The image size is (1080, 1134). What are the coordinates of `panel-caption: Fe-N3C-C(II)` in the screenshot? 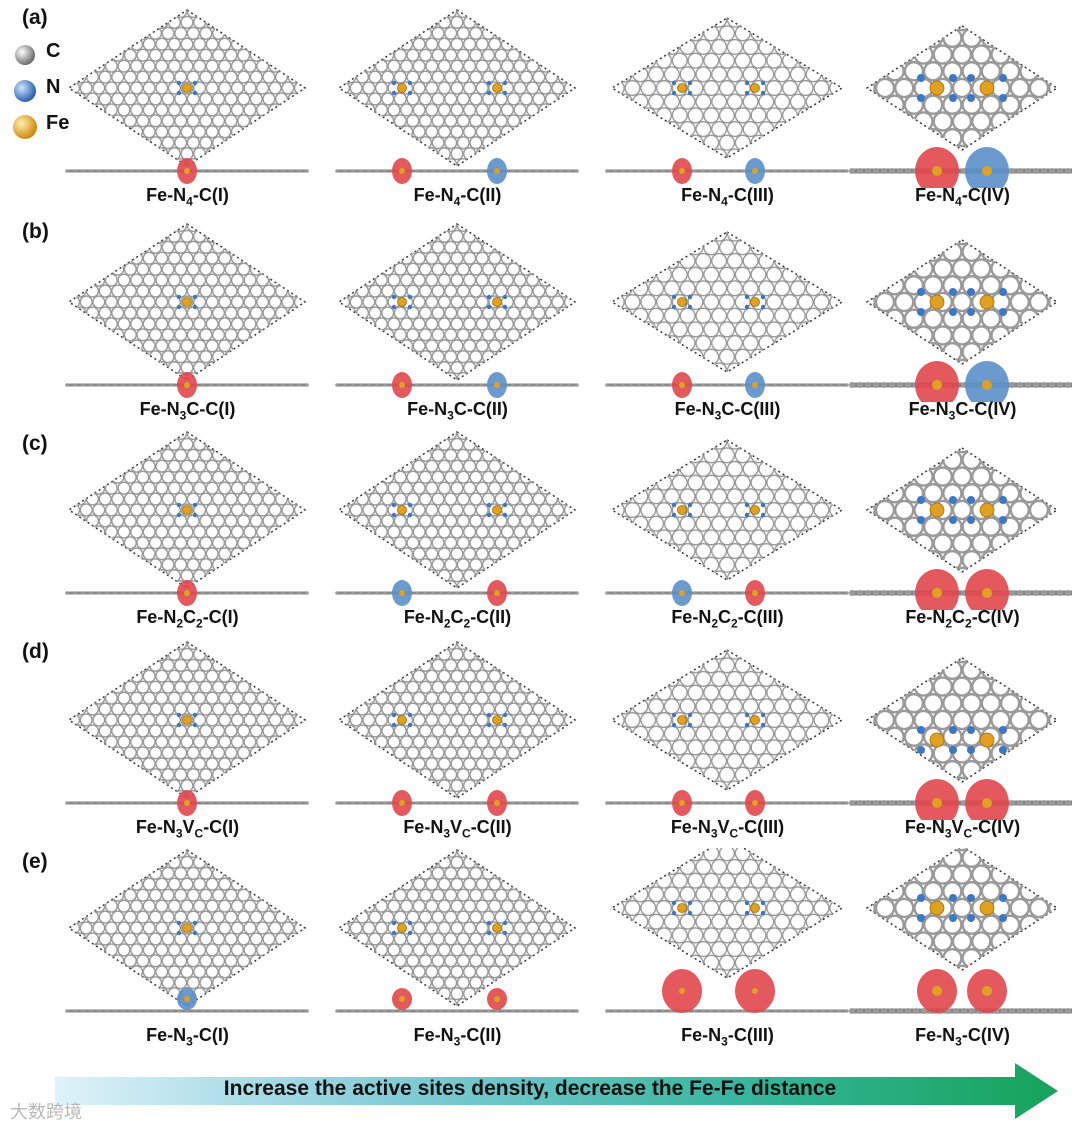 It's located at (457, 411).